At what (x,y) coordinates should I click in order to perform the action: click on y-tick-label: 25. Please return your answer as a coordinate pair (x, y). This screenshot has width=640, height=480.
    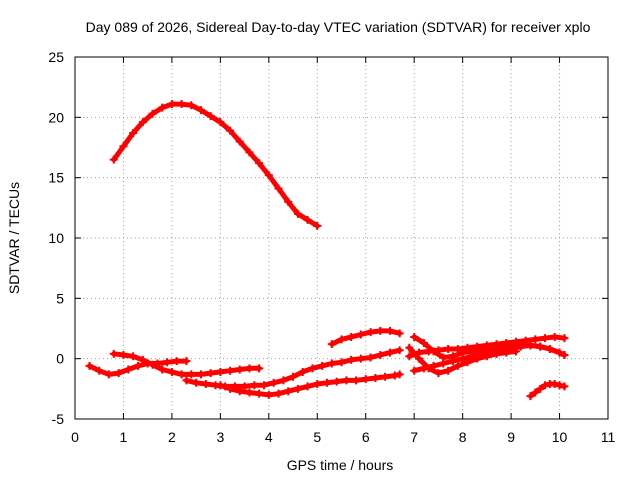
    Looking at the image, I should click on (56, 57).